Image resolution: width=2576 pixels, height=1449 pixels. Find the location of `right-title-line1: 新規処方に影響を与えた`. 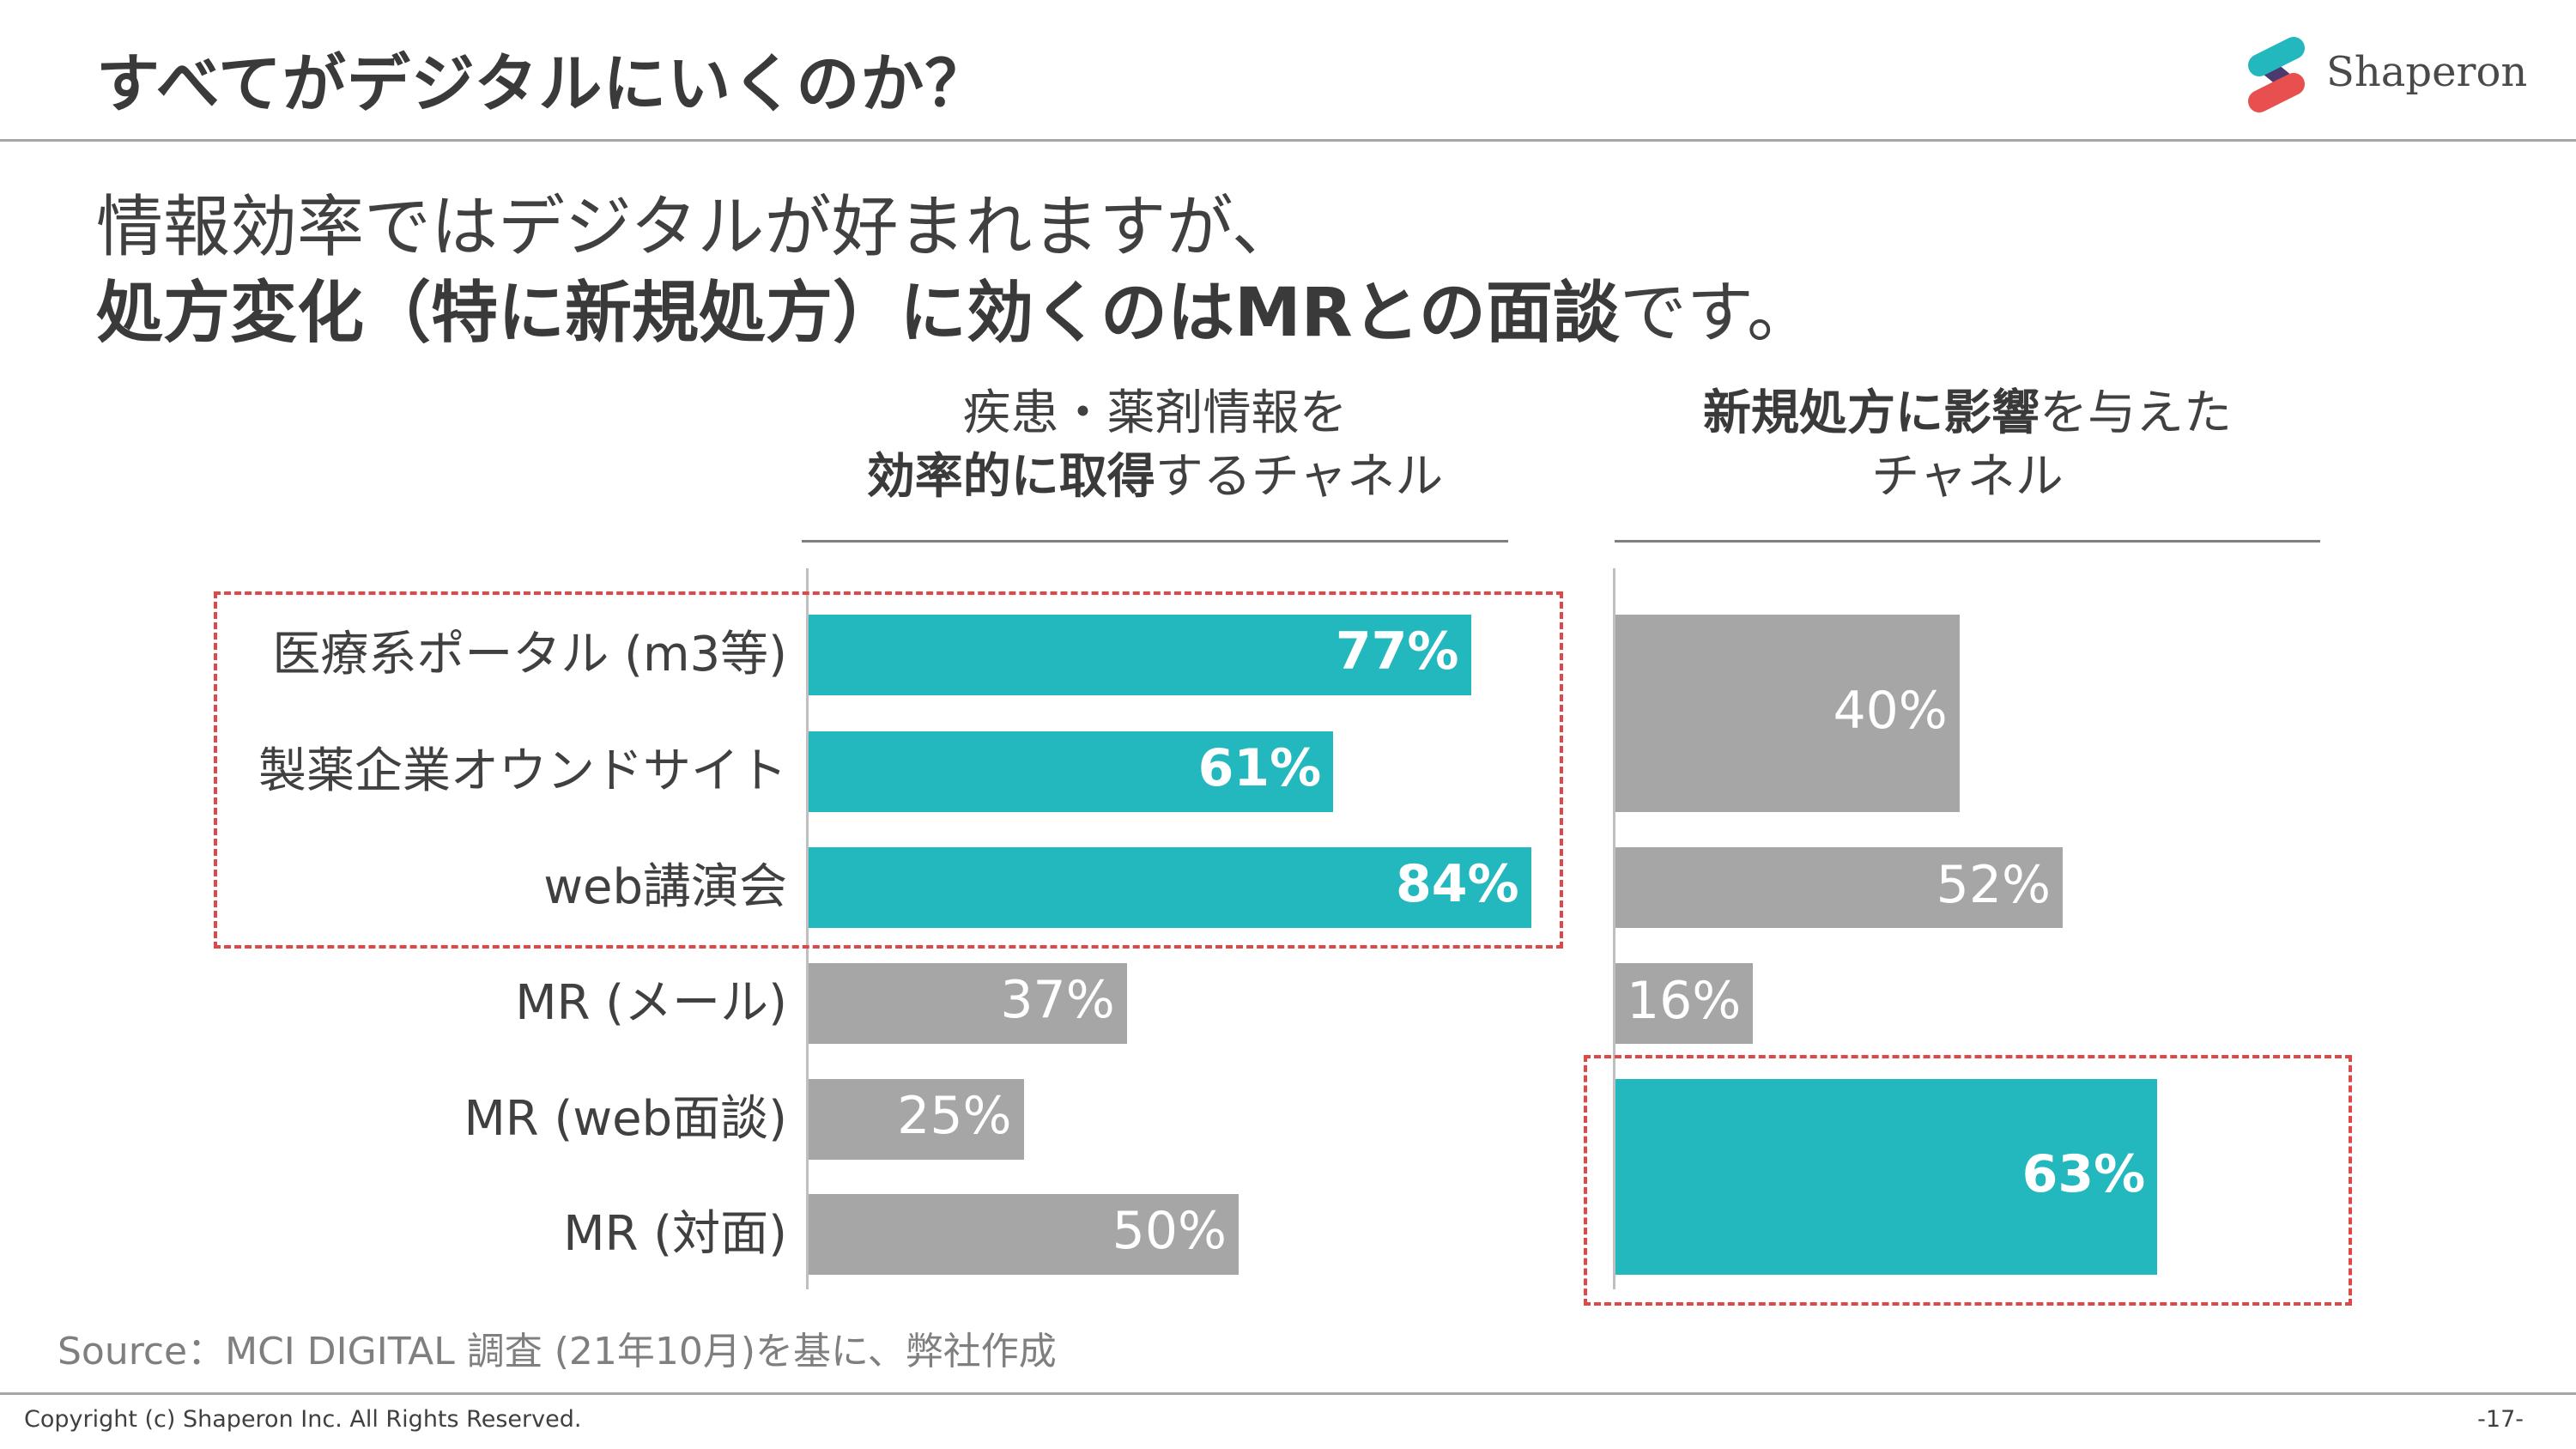

right-title-line1: 新規処方に影響を与えた is located at coordinates (1967, 414).